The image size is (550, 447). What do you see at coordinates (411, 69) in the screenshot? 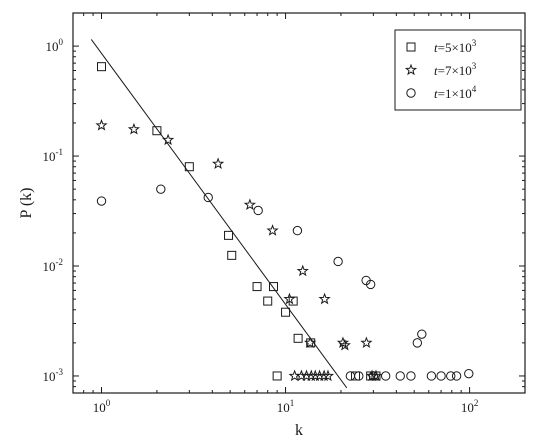
I see `legend-marker-star` at bounding box center [411, 69].